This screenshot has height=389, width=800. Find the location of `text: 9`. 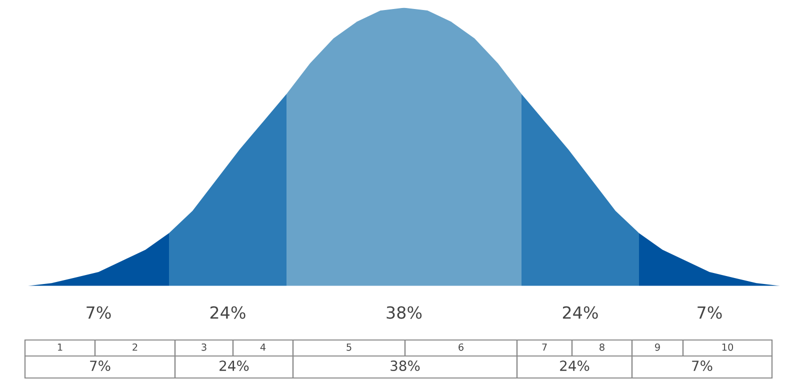

text: 9 is located at coordinates (657, 347).